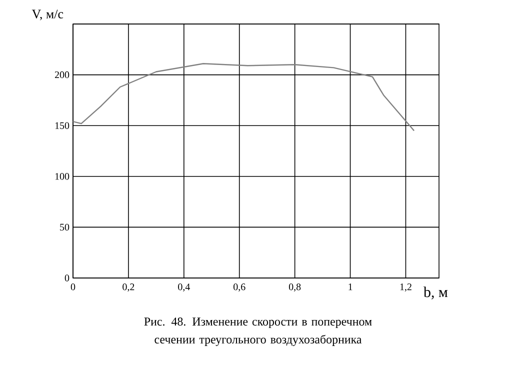  I want to click on x-tick-label: 0, so click(73, 287).